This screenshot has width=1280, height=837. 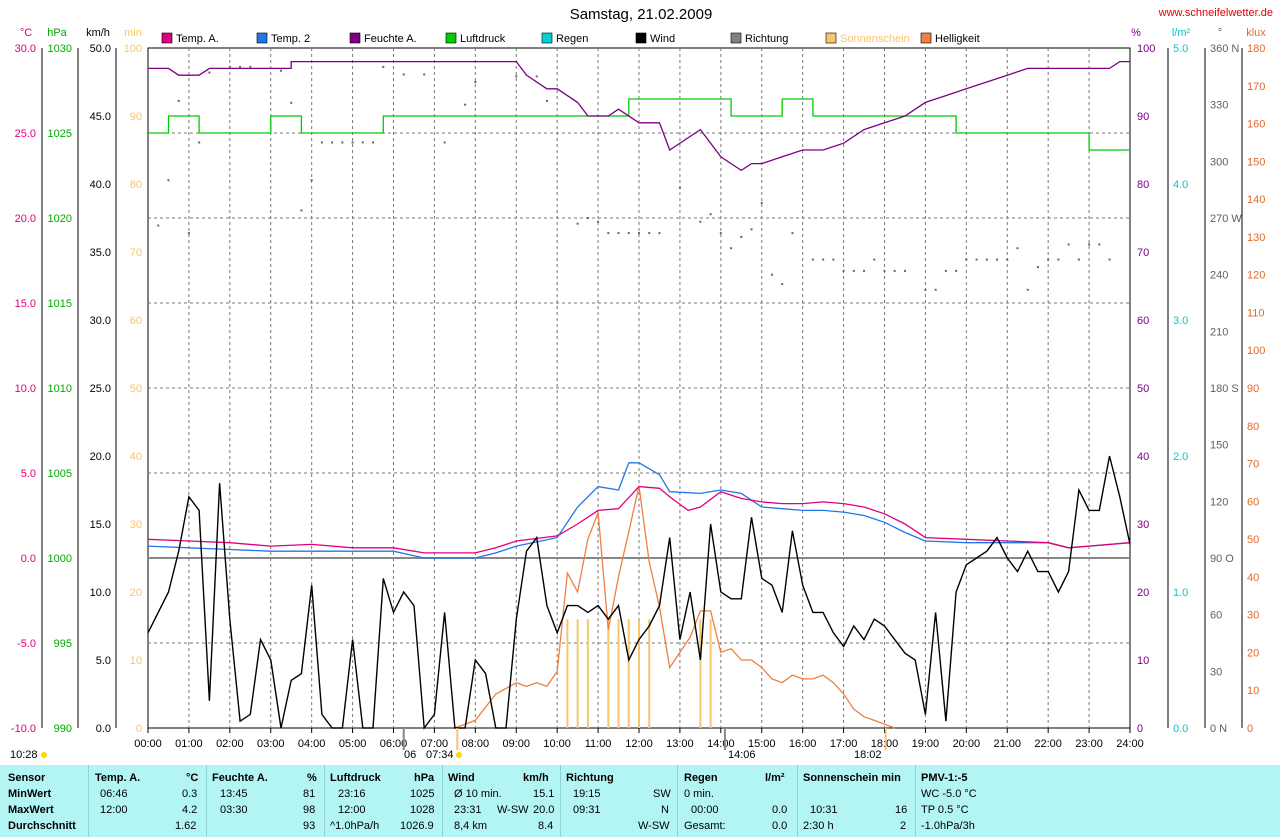 I want to click on pressure-axis-tick-label: 1030, so click(x=60, y=49).